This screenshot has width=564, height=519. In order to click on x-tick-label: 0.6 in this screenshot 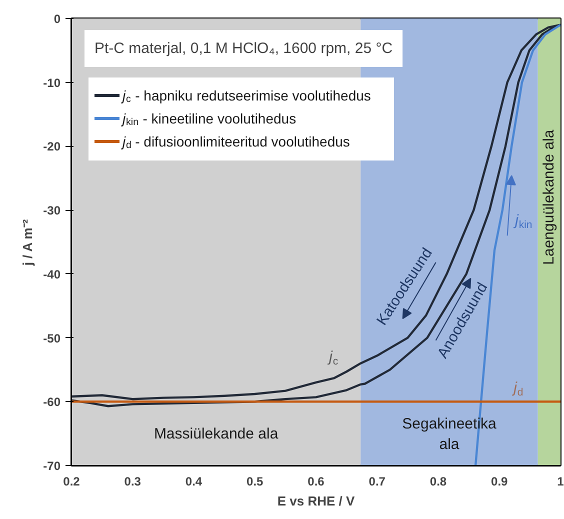, I will do `click(316, 481)`.